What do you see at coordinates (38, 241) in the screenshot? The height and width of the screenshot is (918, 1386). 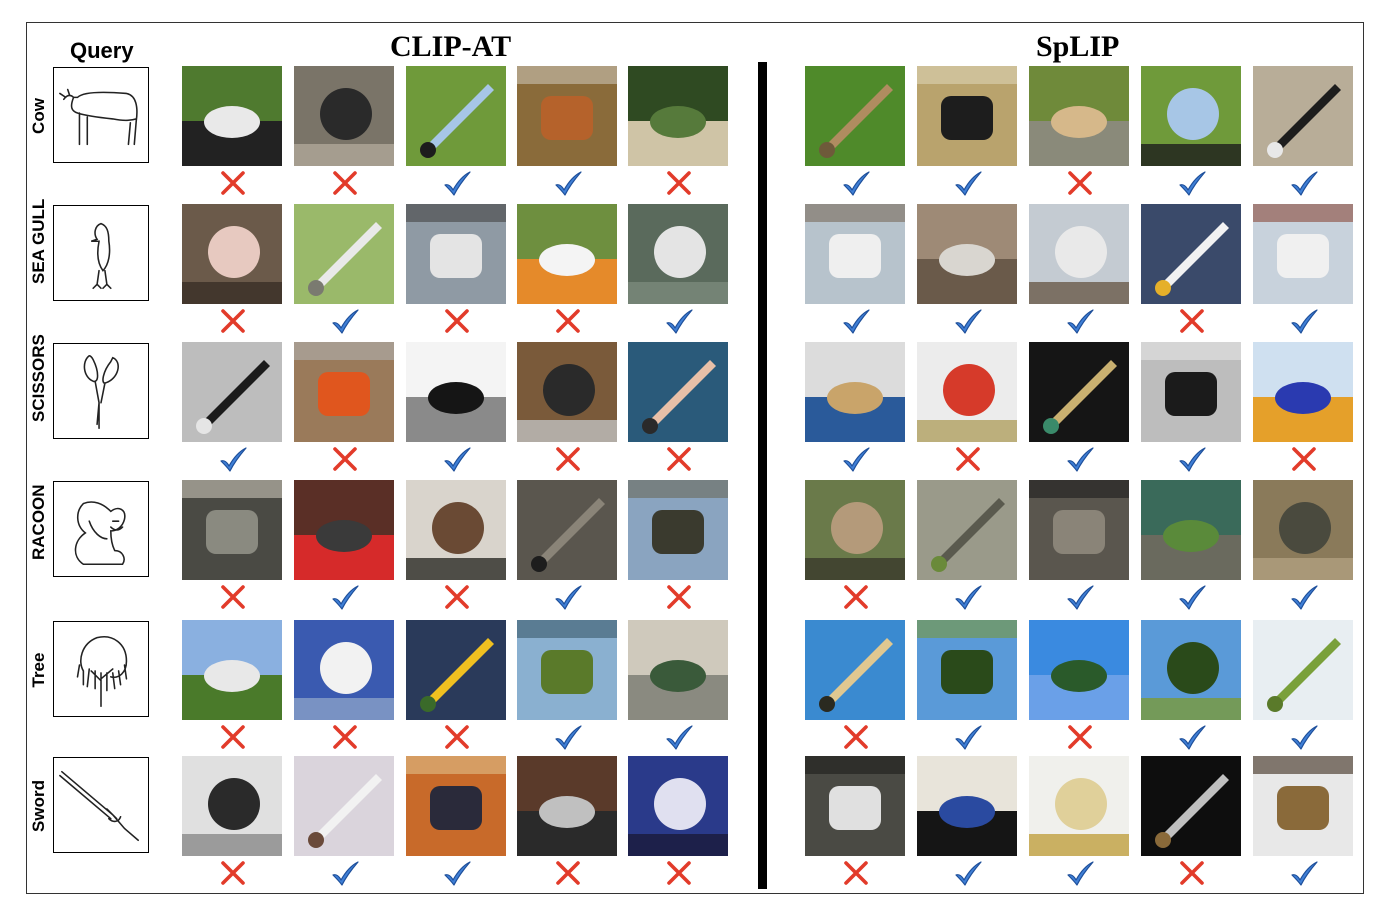 I see `row-label-sea-gull: SEA GULL` at bounding box center [38, 241].